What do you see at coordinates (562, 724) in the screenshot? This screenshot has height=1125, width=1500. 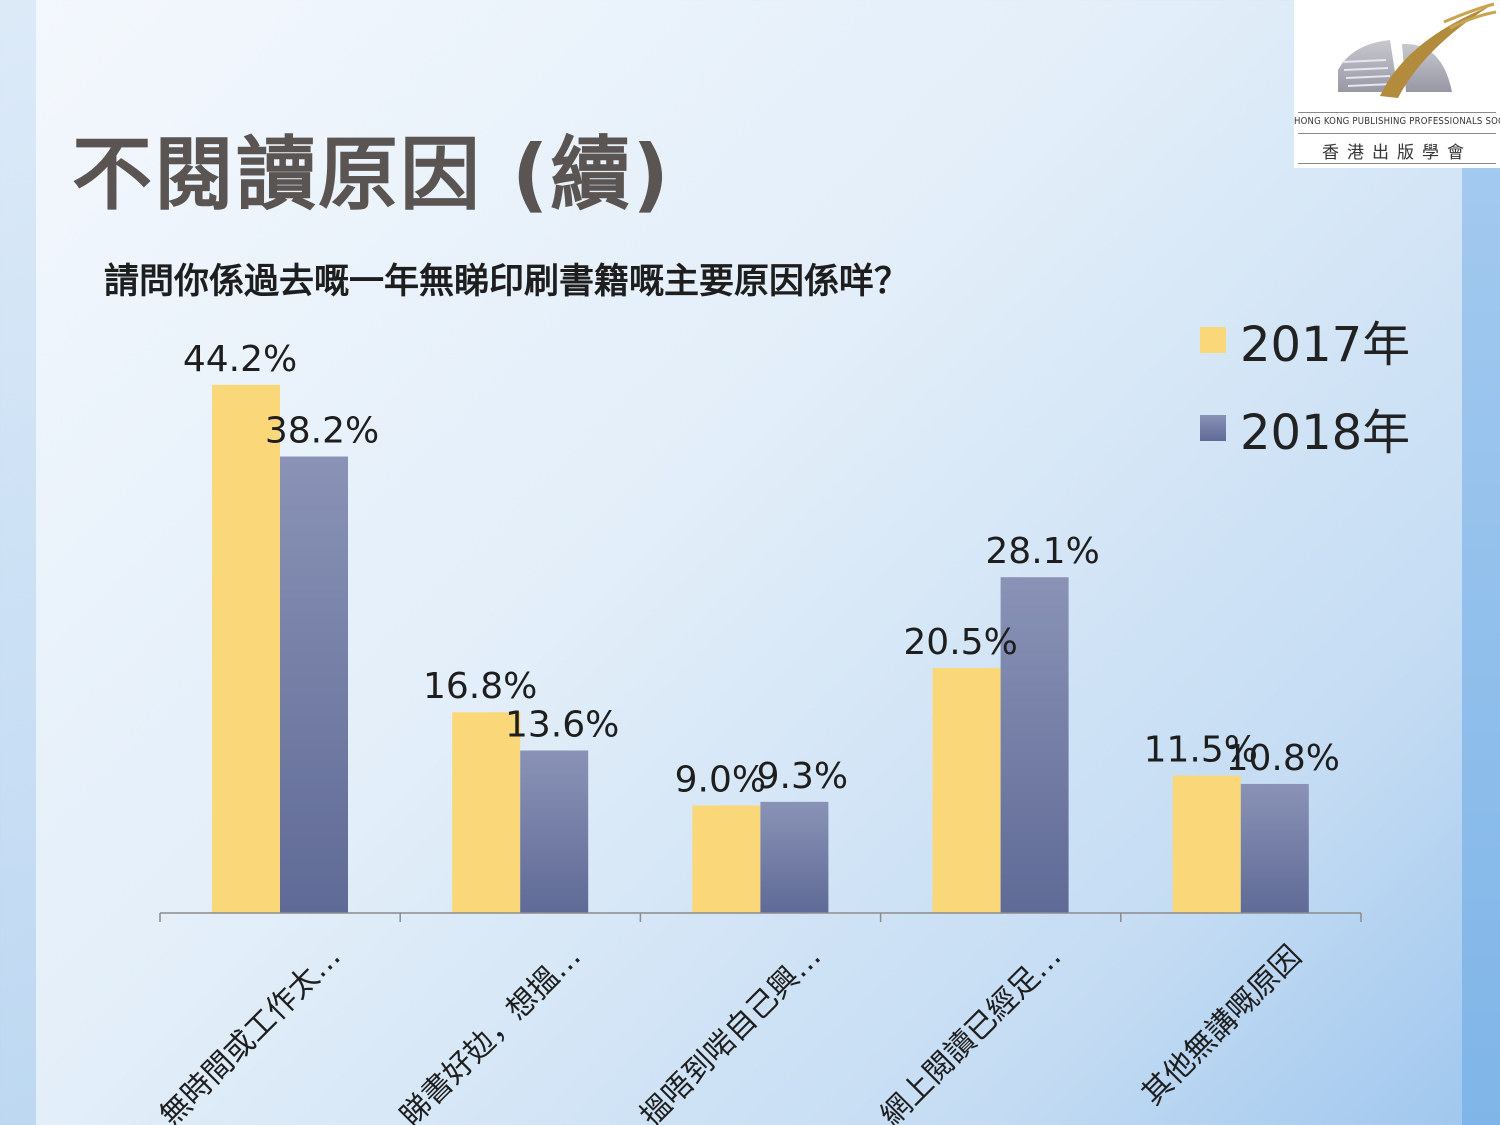 I see `value-label-2-series-2: 13.6%` at bounding box center [562, 724].